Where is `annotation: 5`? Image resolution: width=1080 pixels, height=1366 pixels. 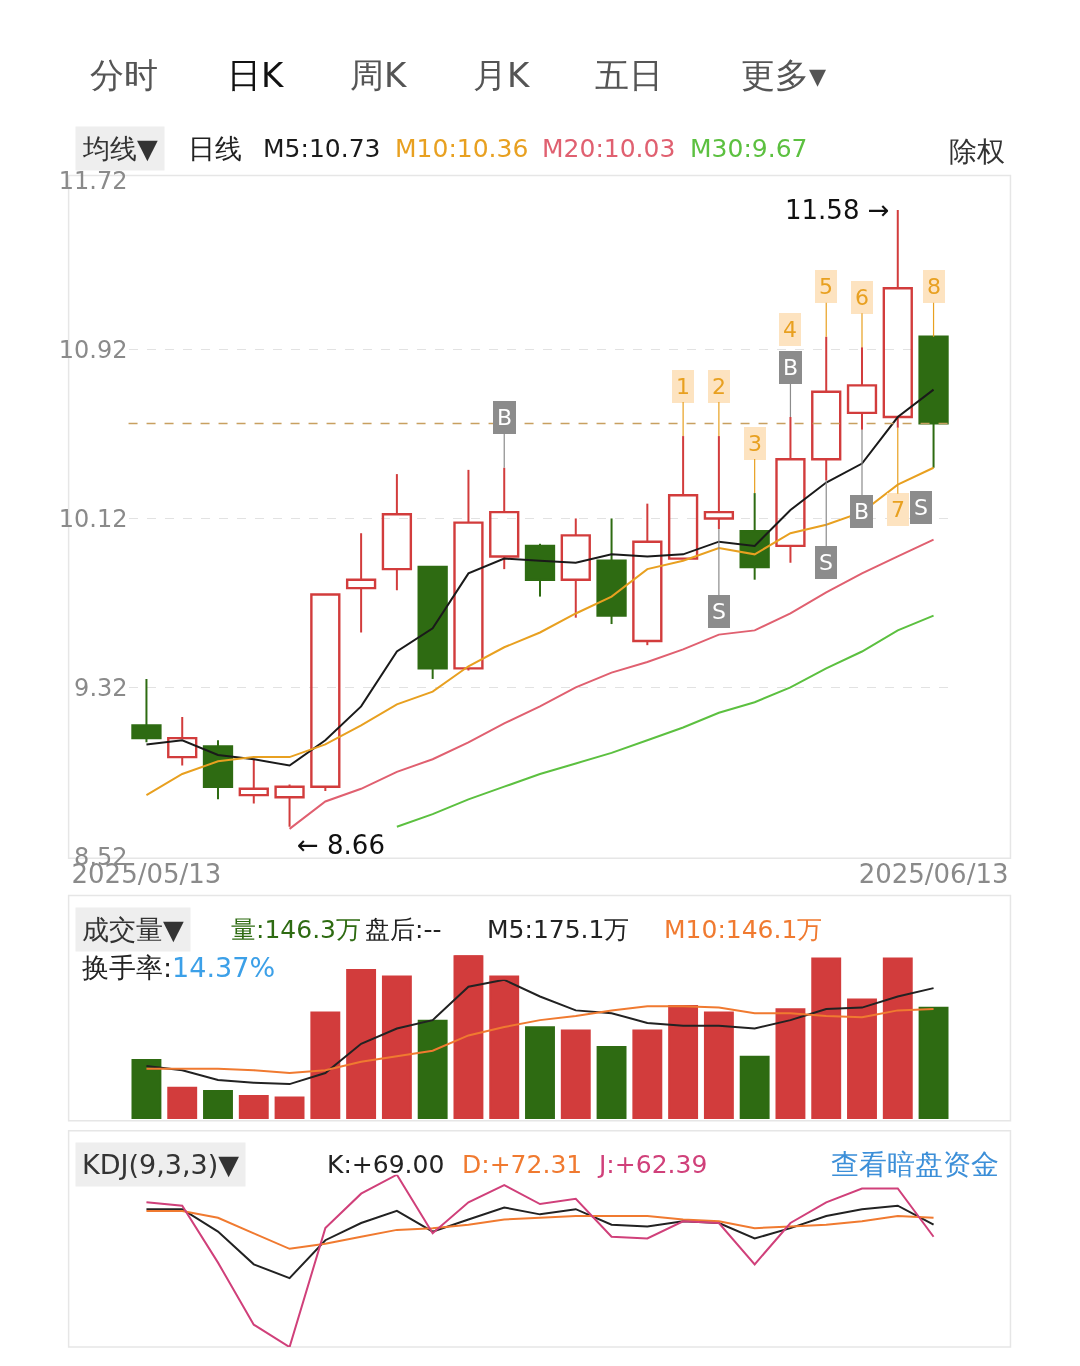
annotation: 5 is located at coordinates (826, 286).